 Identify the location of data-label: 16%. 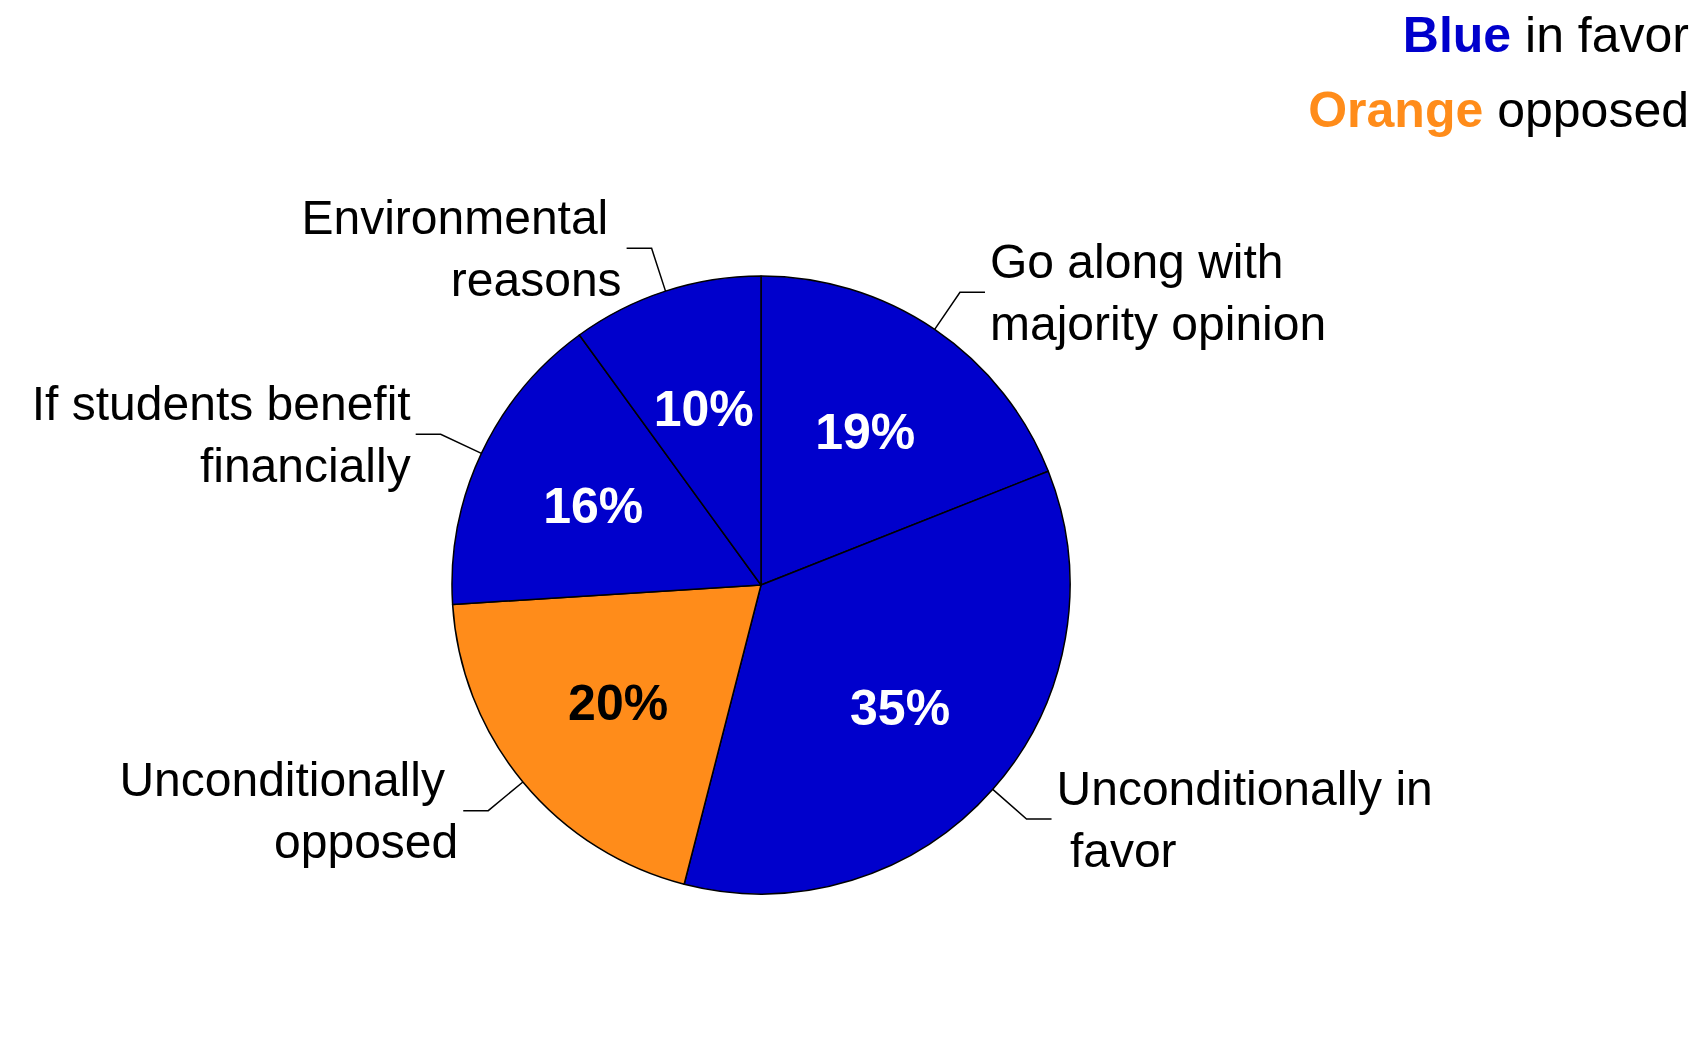
(593, 506).